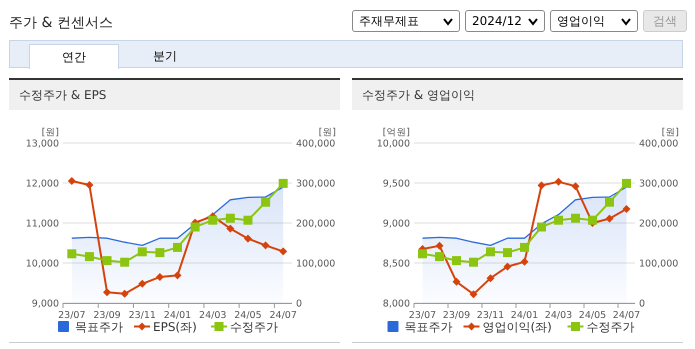 The width and height of the screenshot is (695, 349). Describe the element at coordinates (45, 304) in the screenshot. I see `y-tick-label: 9,000` at that location.